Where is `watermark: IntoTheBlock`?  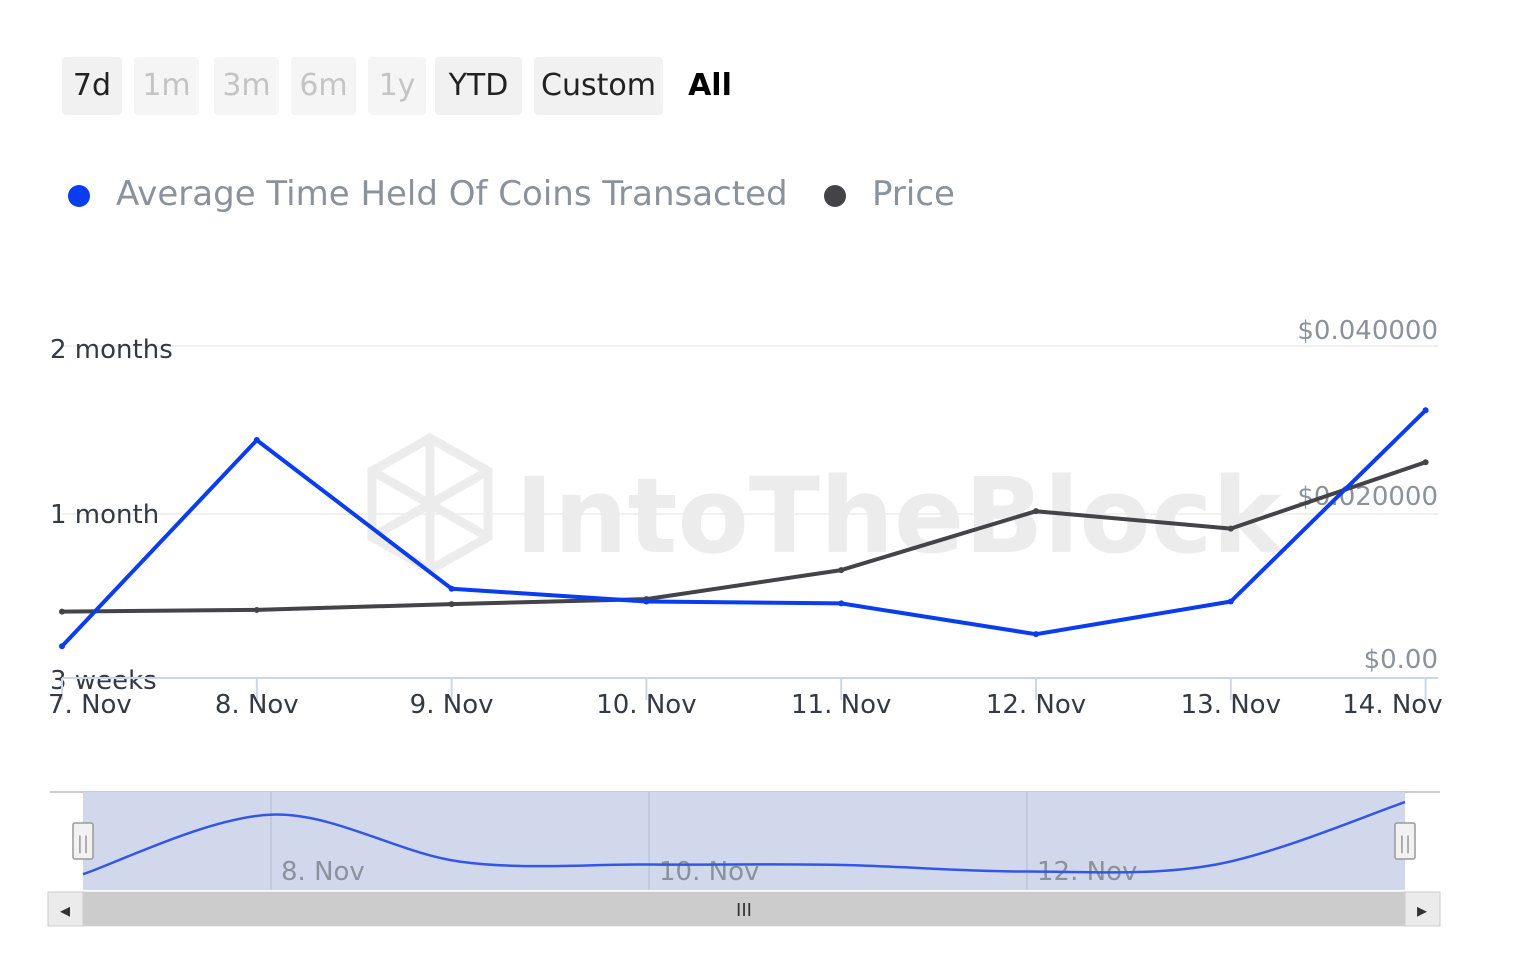 watermark: IntoTheBlock is located at coordinates (825, 504).